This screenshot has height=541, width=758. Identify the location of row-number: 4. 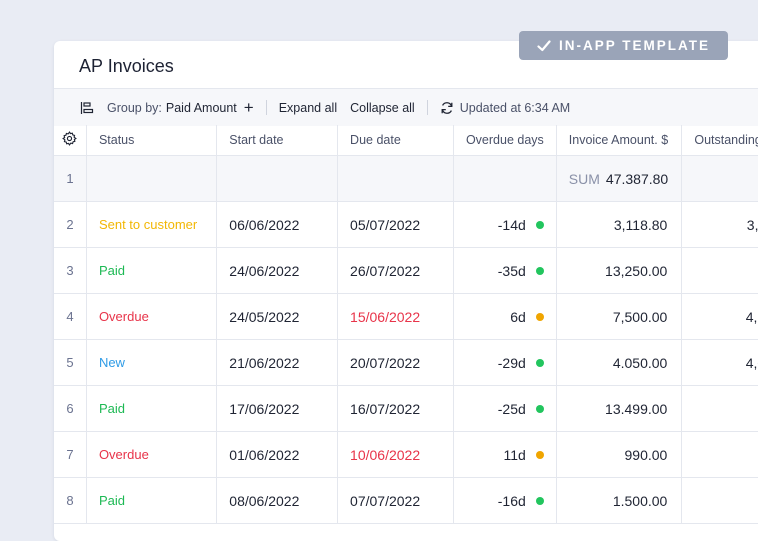
(70, 316).